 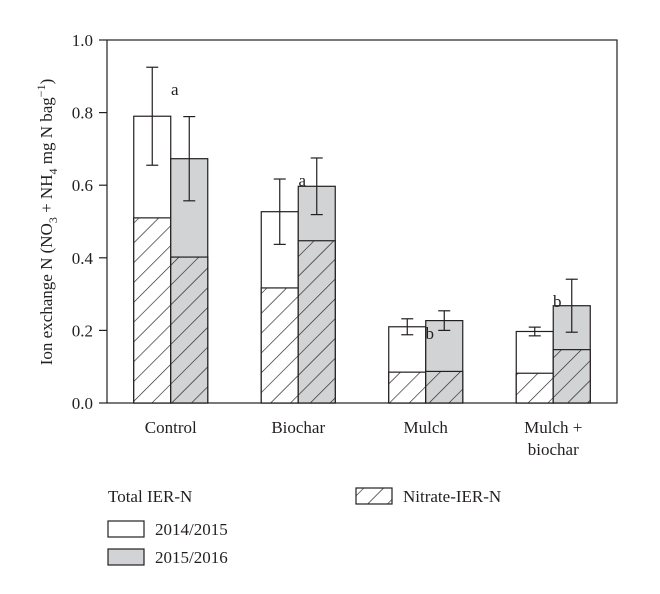 I want to click on y-axis-label: Ion exchange N (NO3 + NH4 mg N bag−1), so click(x=47, y=222).